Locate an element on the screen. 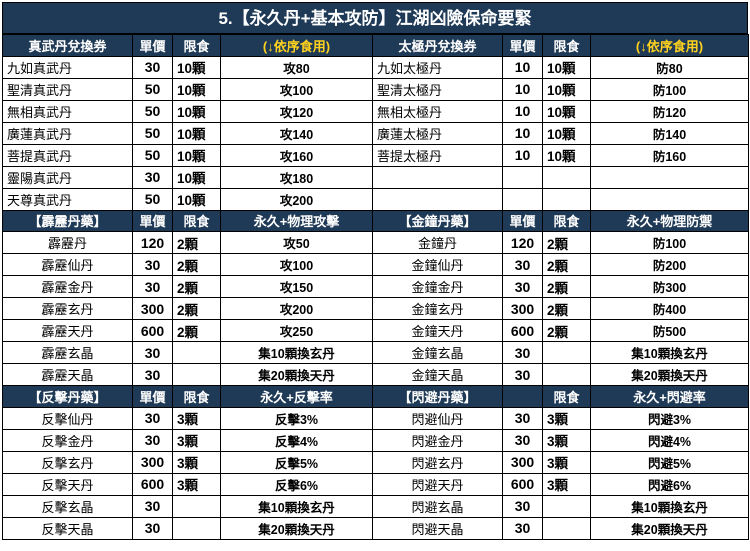 Image resolution: width=750 pixels, height=551 pixels. left-item-name: 霹靂天晶 is located at coordinates (67, 374).